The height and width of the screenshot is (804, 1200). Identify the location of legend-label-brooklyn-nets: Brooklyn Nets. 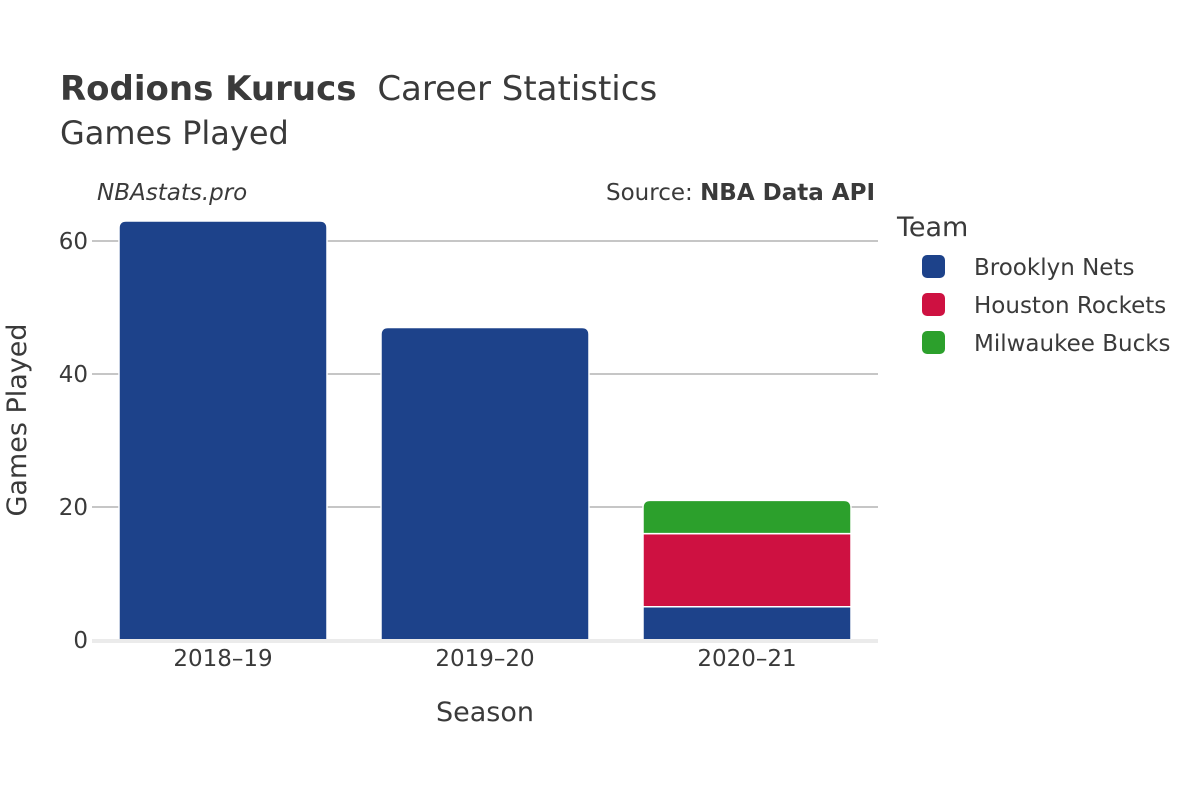
(1054, 268).